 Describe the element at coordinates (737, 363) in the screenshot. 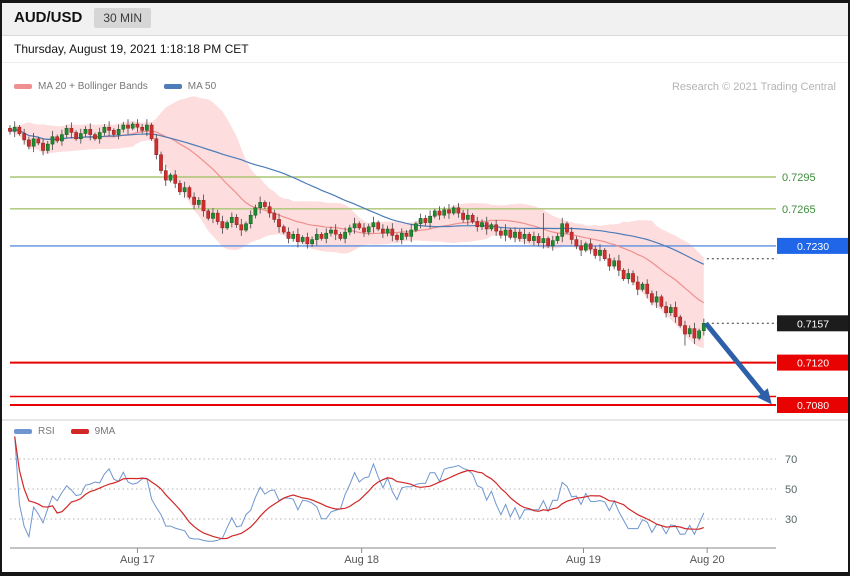

I see `forecast-arrow` at that location.